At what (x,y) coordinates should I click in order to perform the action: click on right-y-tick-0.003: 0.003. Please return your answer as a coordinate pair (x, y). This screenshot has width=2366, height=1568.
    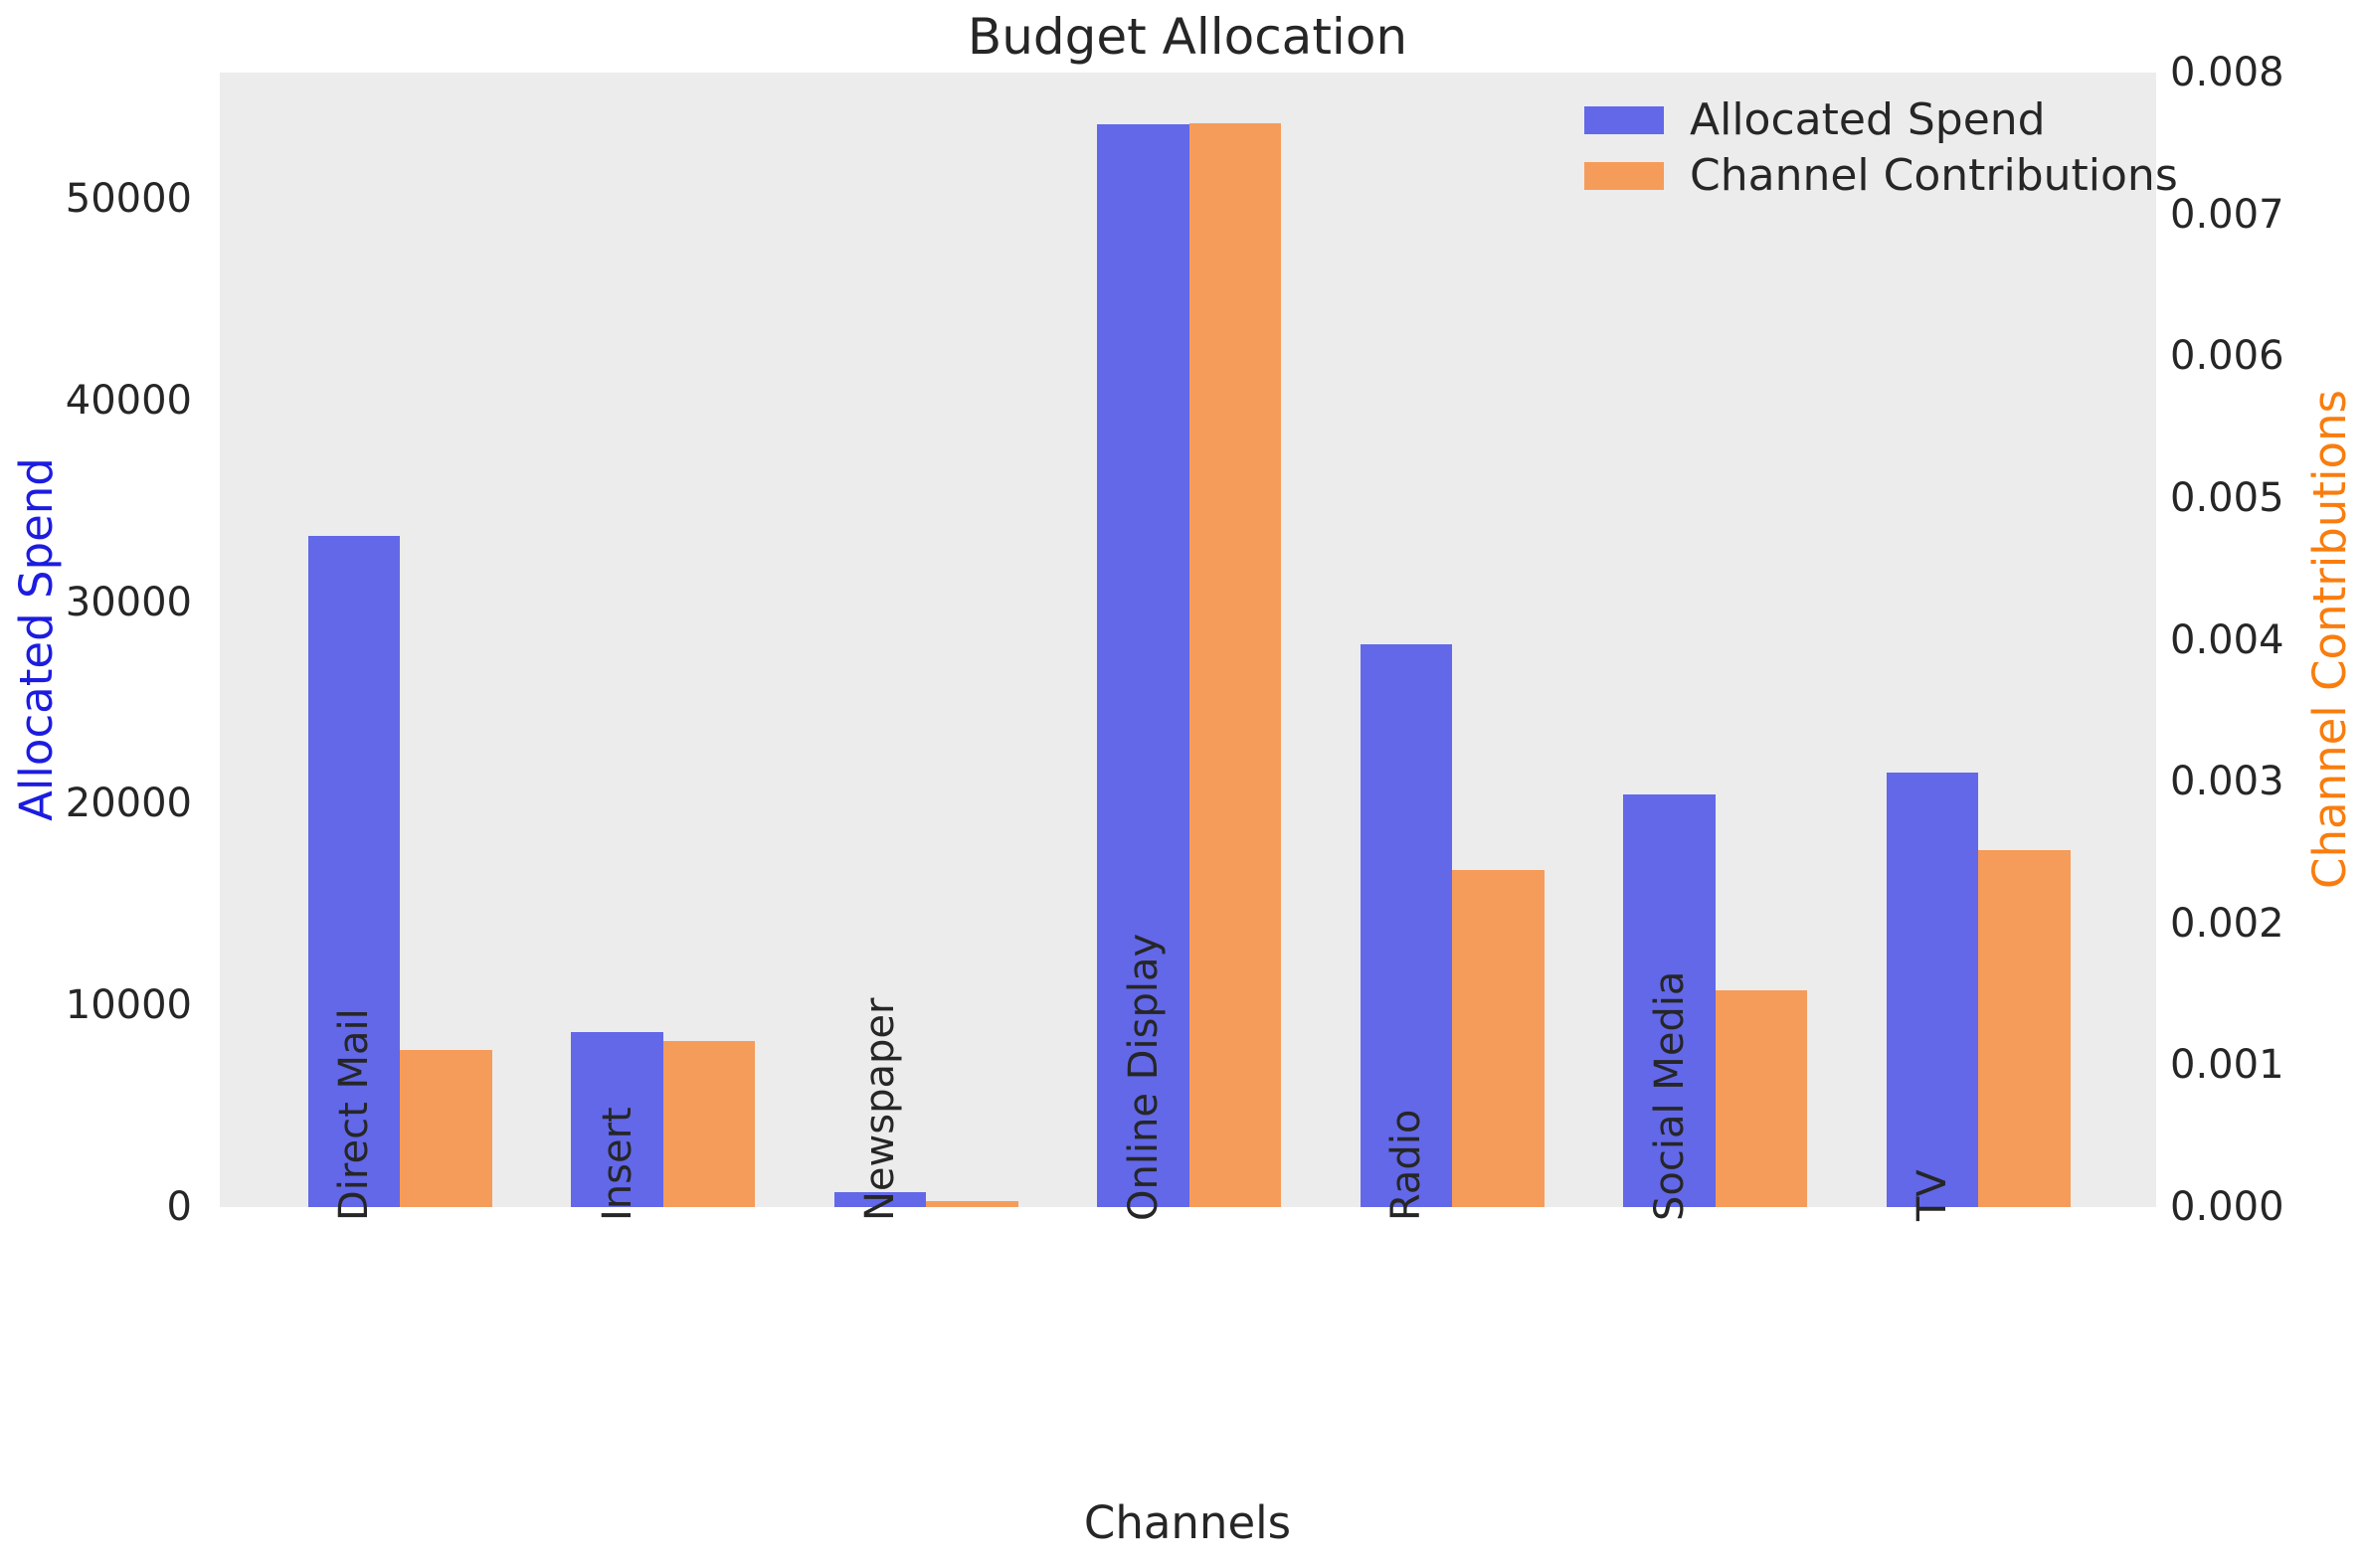
    Looking at the image, I should click on (2227, 782).